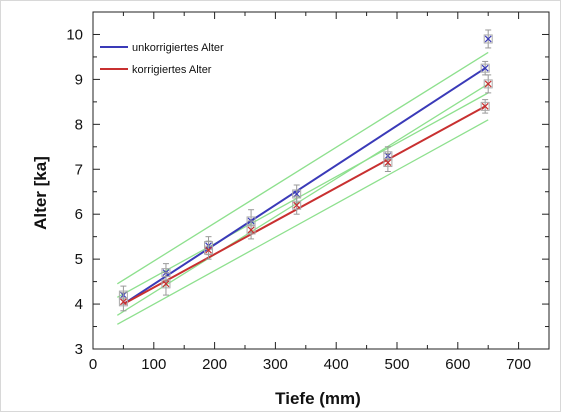 This screenshot has width=561, height=412. What do you see at coordinates (40, 193) in the screenshot?
I see `y-axis-title: Alter [ka]` at bounding box center [40, 193].